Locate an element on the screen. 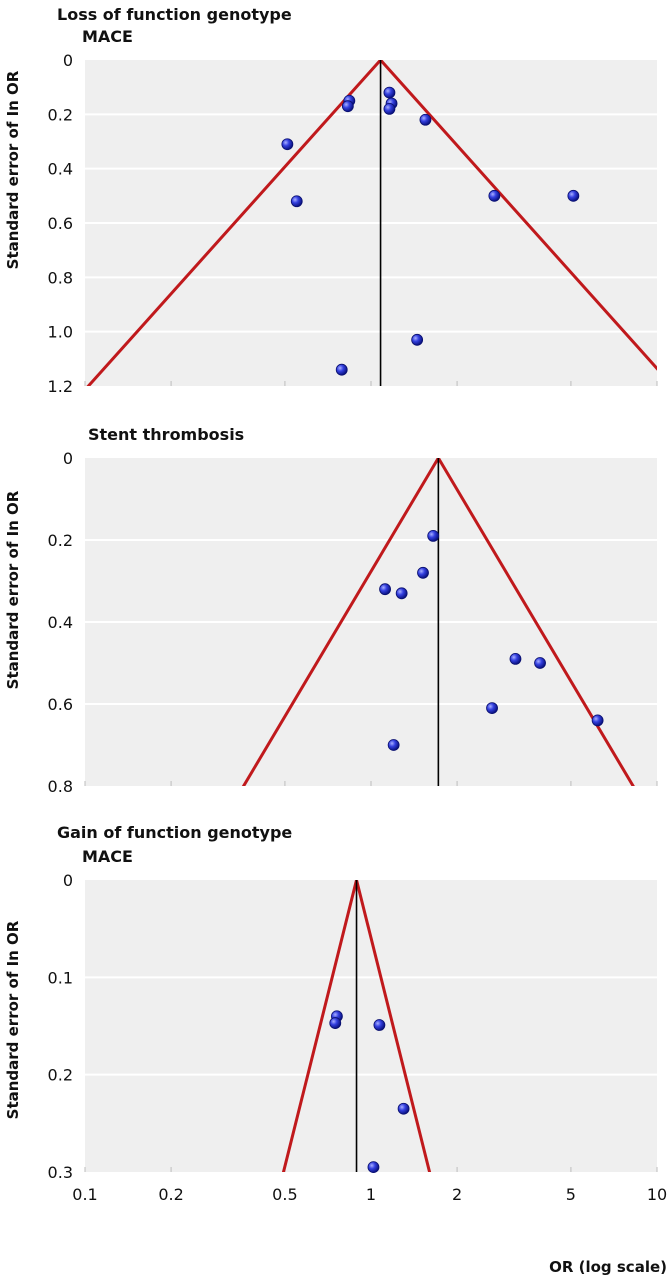 This screenshot has width=671, height=1280. x-tick-label: 5 is located at coordinates (571, 1194).